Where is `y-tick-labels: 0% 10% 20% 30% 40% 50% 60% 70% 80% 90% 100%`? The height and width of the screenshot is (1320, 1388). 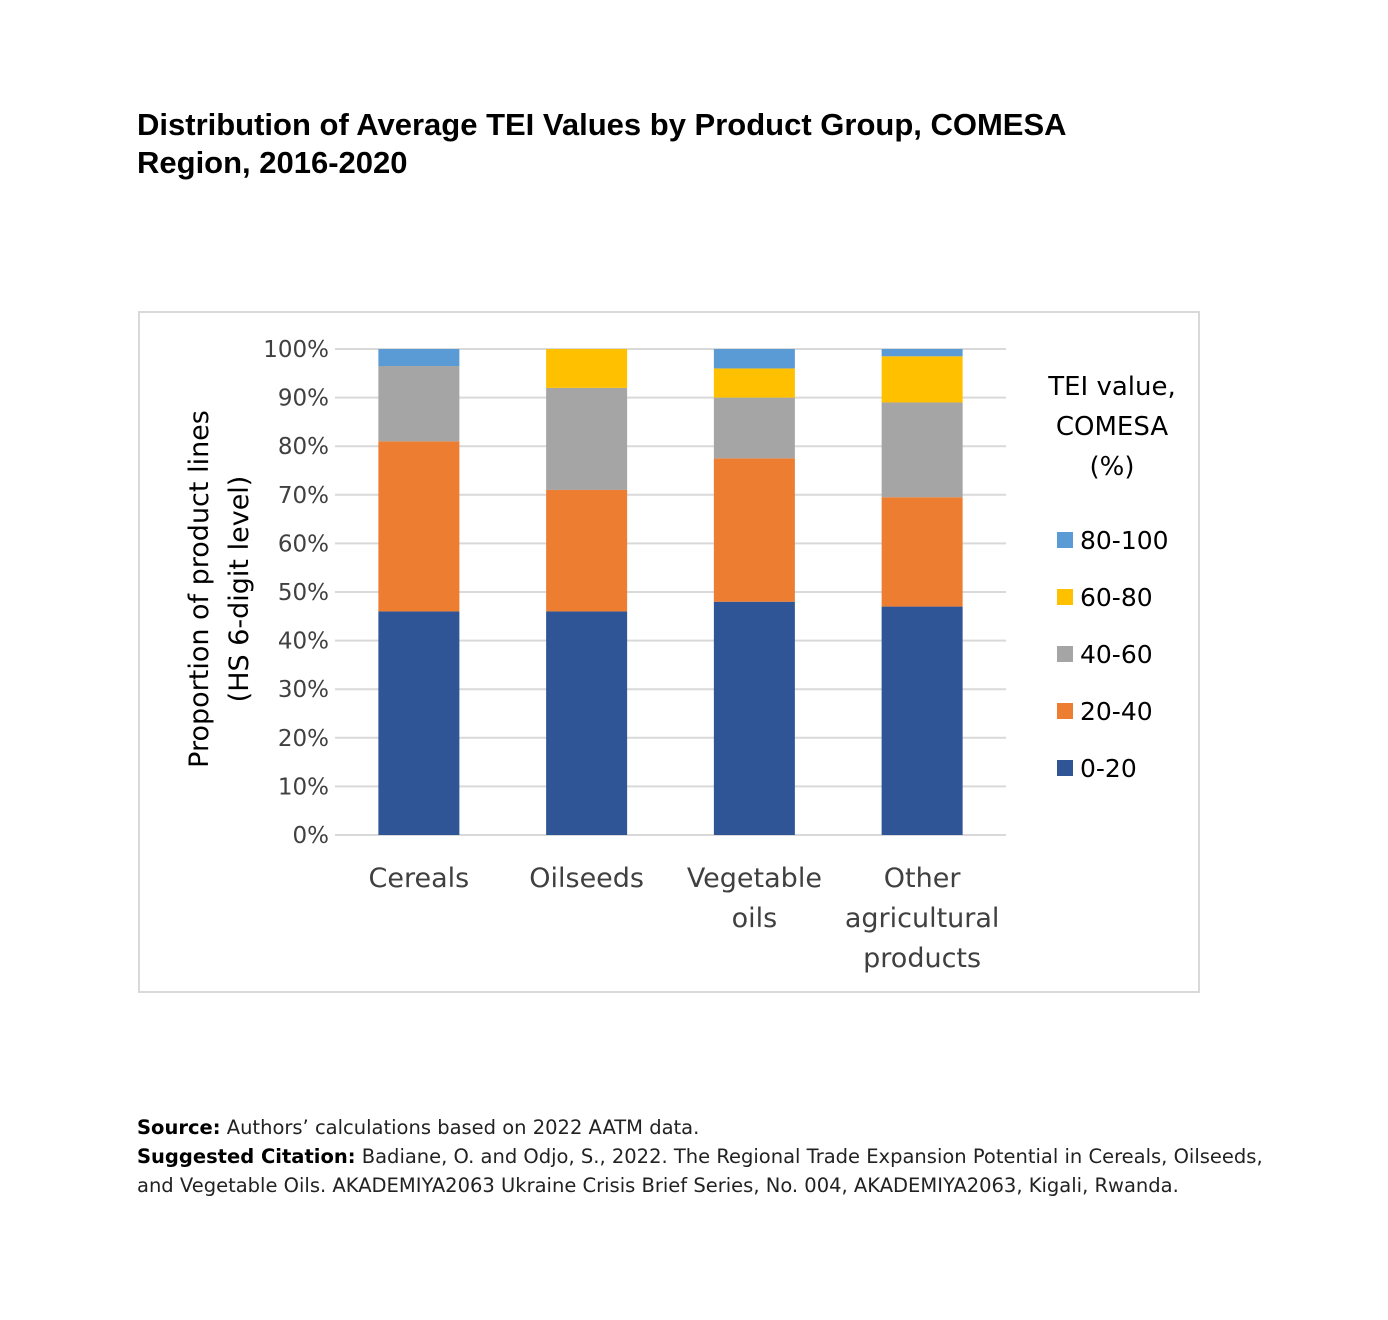
y-tick-labels: 0% 10% 20% 30% 40% 50% 60% 70% 80% 90% 100% is located at coordinates (296, 593).